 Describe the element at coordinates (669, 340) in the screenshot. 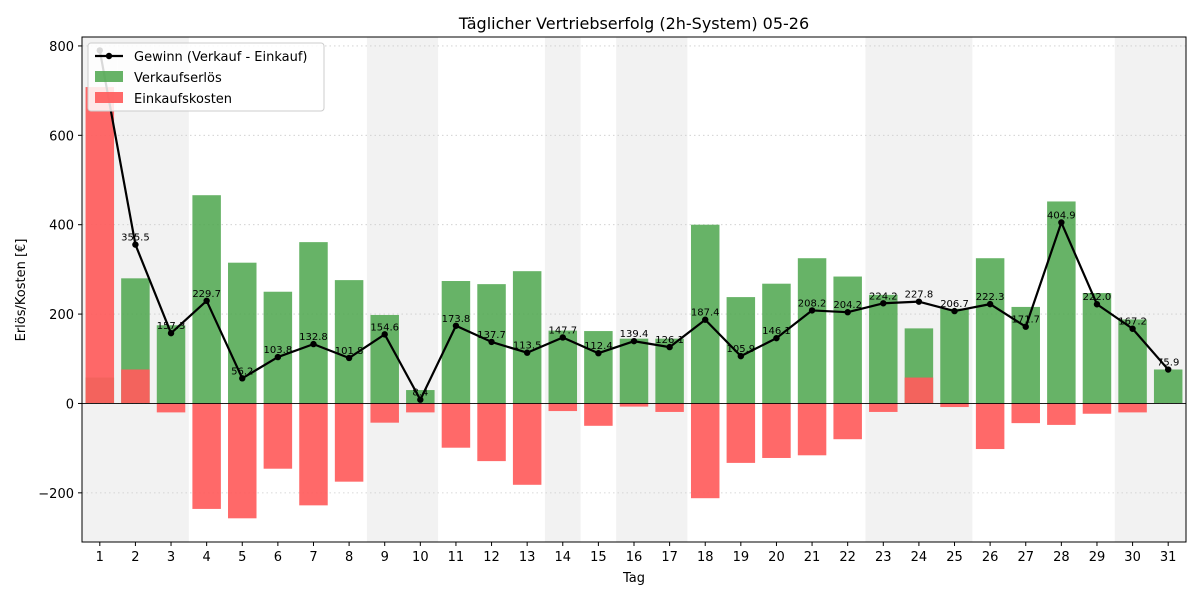

I see `profit-value-label: 126.1` at that location.